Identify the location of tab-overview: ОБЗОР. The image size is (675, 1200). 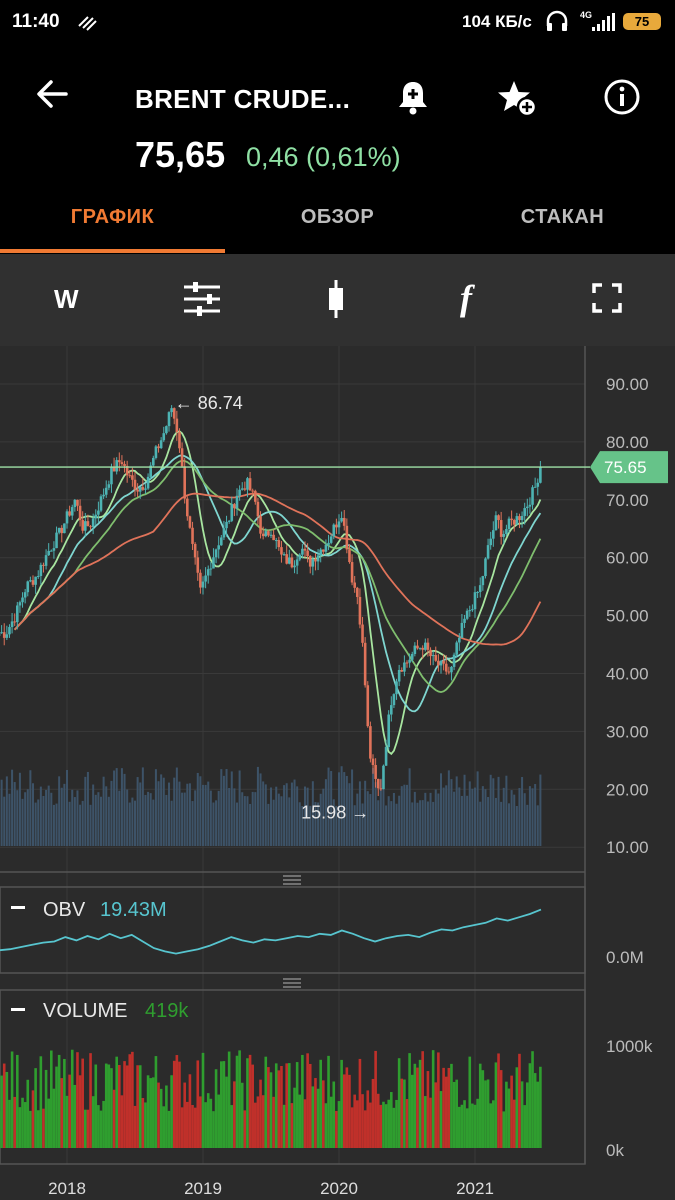
(337, 217).